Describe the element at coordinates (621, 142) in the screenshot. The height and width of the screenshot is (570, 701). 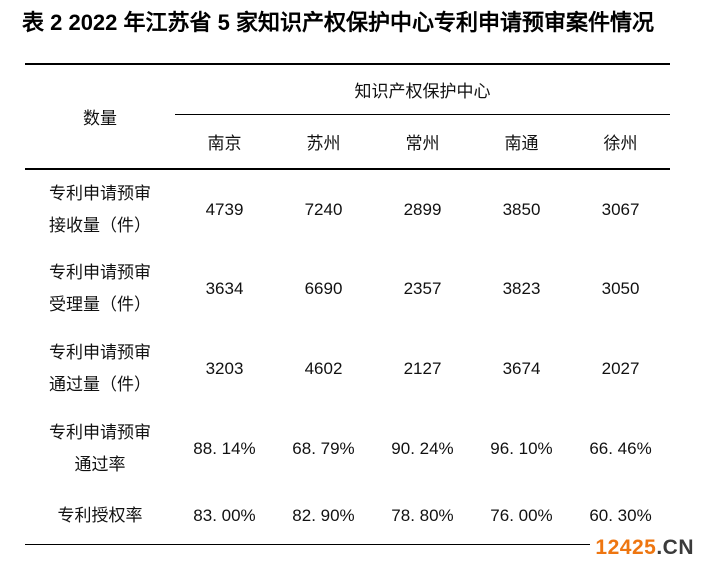
I see `column-header-xuzhou: 徐州` at that location.